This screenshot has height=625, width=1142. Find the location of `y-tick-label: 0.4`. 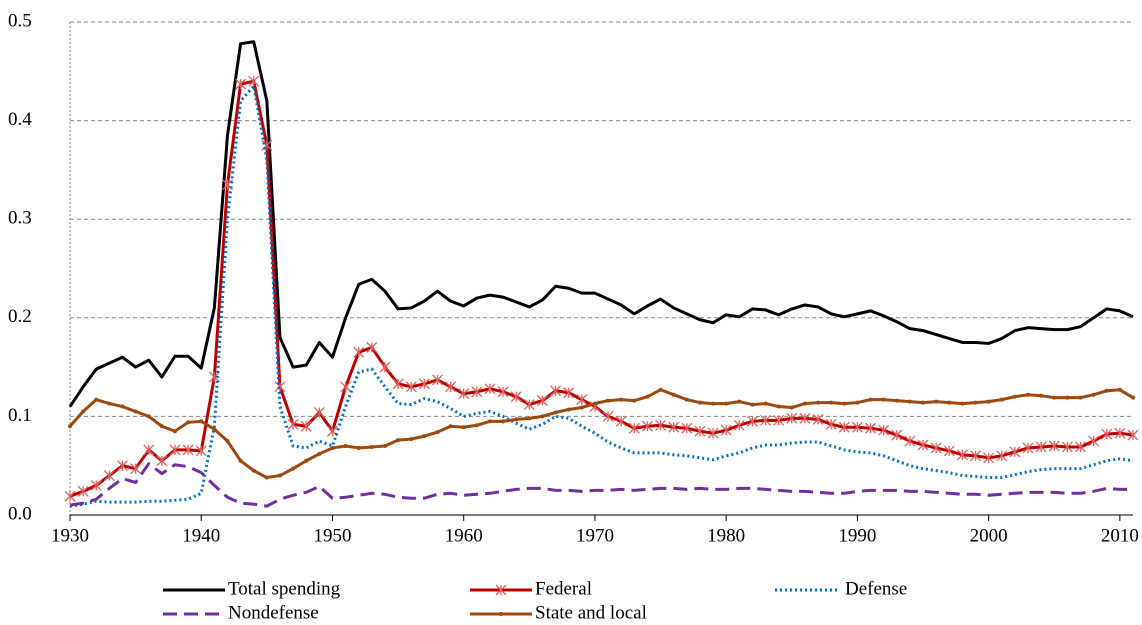

y-tick-label: 0.4 is located at coordinates (20, 119).